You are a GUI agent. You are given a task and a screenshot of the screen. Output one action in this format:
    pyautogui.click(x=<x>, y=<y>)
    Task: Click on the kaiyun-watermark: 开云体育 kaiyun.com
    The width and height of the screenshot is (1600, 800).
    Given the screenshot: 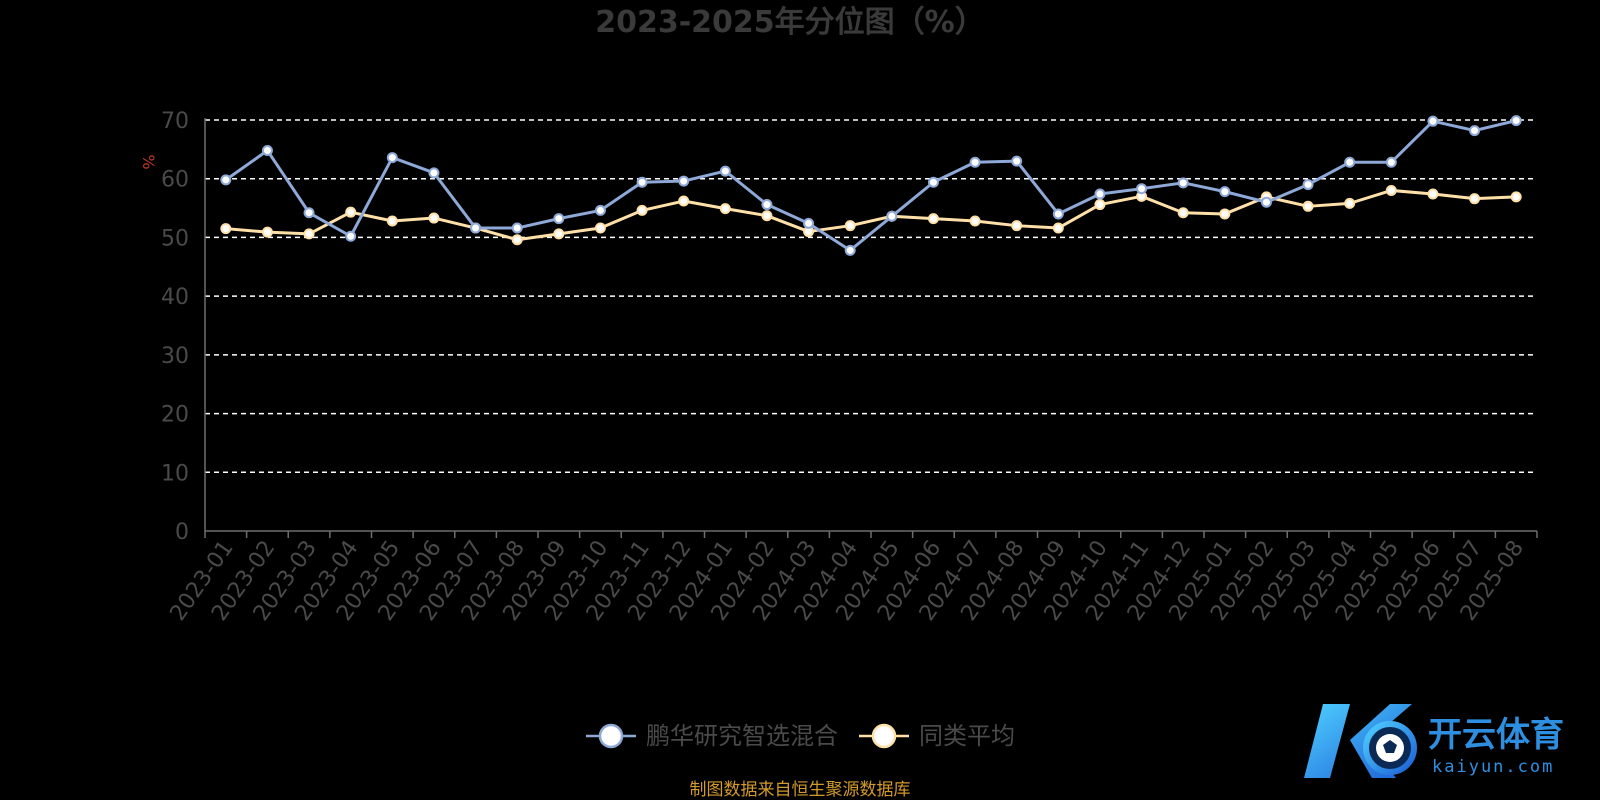 What is the action you would take?
    pyautogui.click(x=1434, y=741)
    